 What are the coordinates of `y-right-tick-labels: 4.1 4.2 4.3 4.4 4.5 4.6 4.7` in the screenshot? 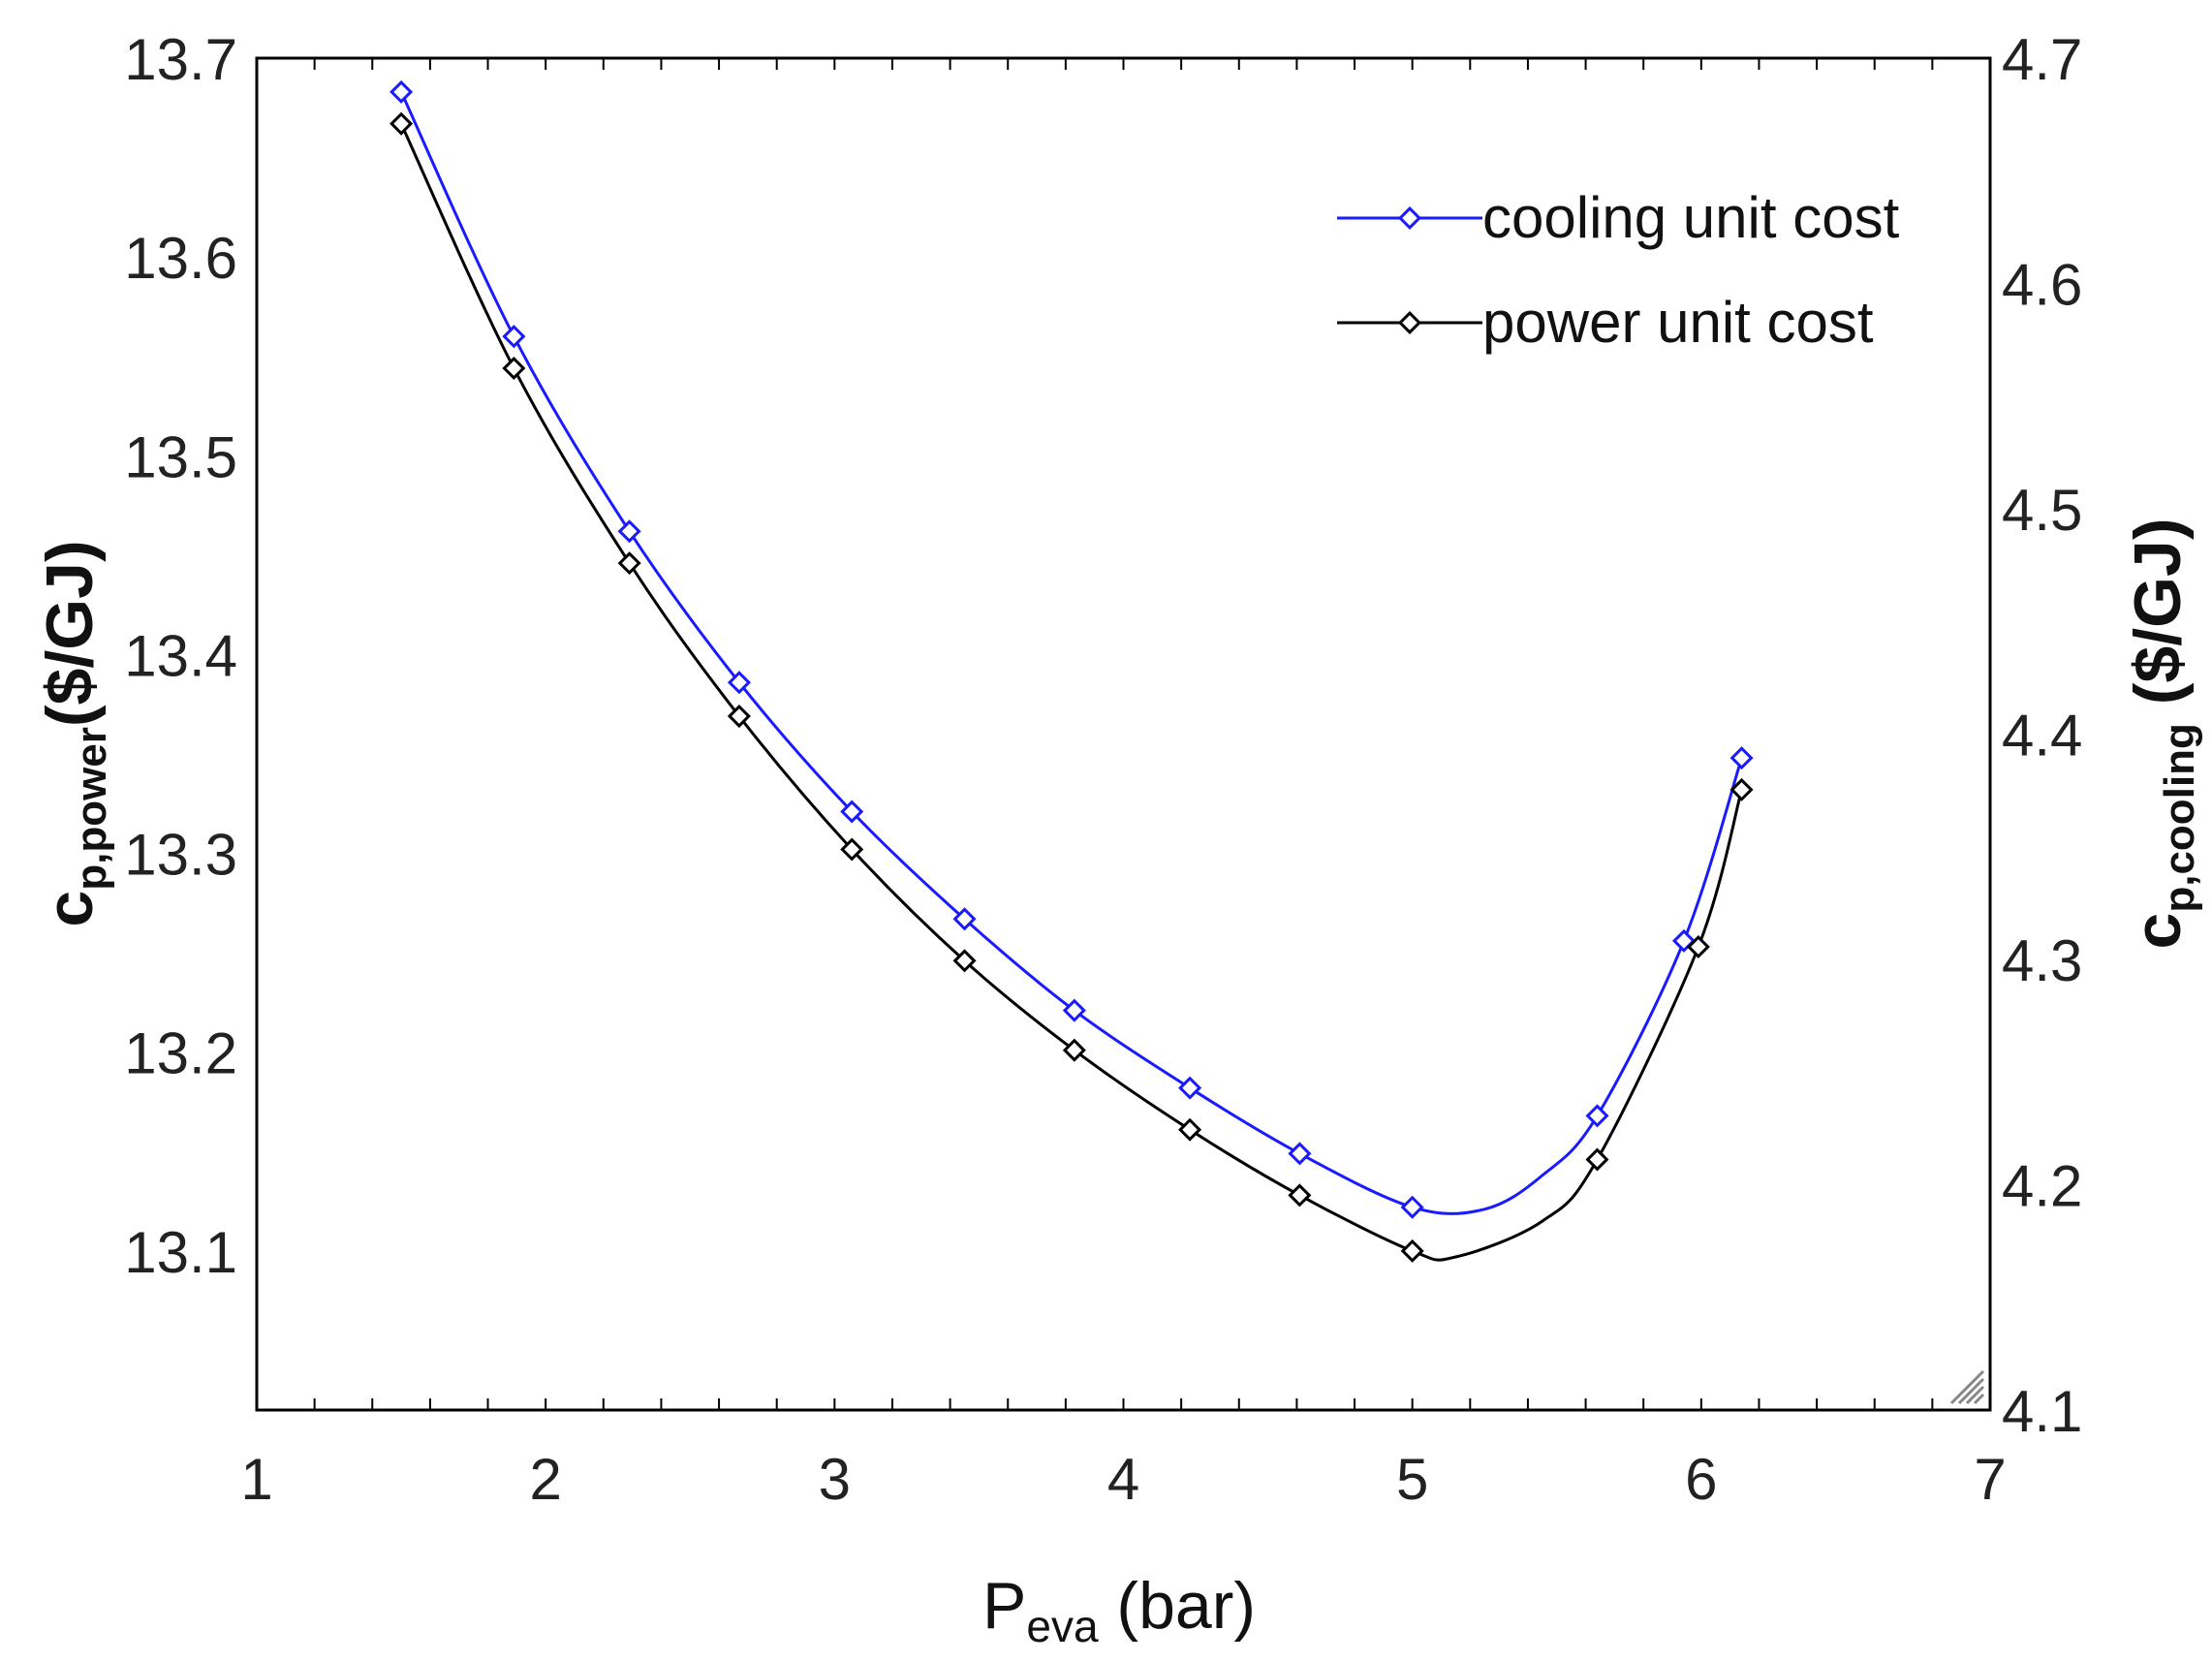 It's located at (2042, 735).